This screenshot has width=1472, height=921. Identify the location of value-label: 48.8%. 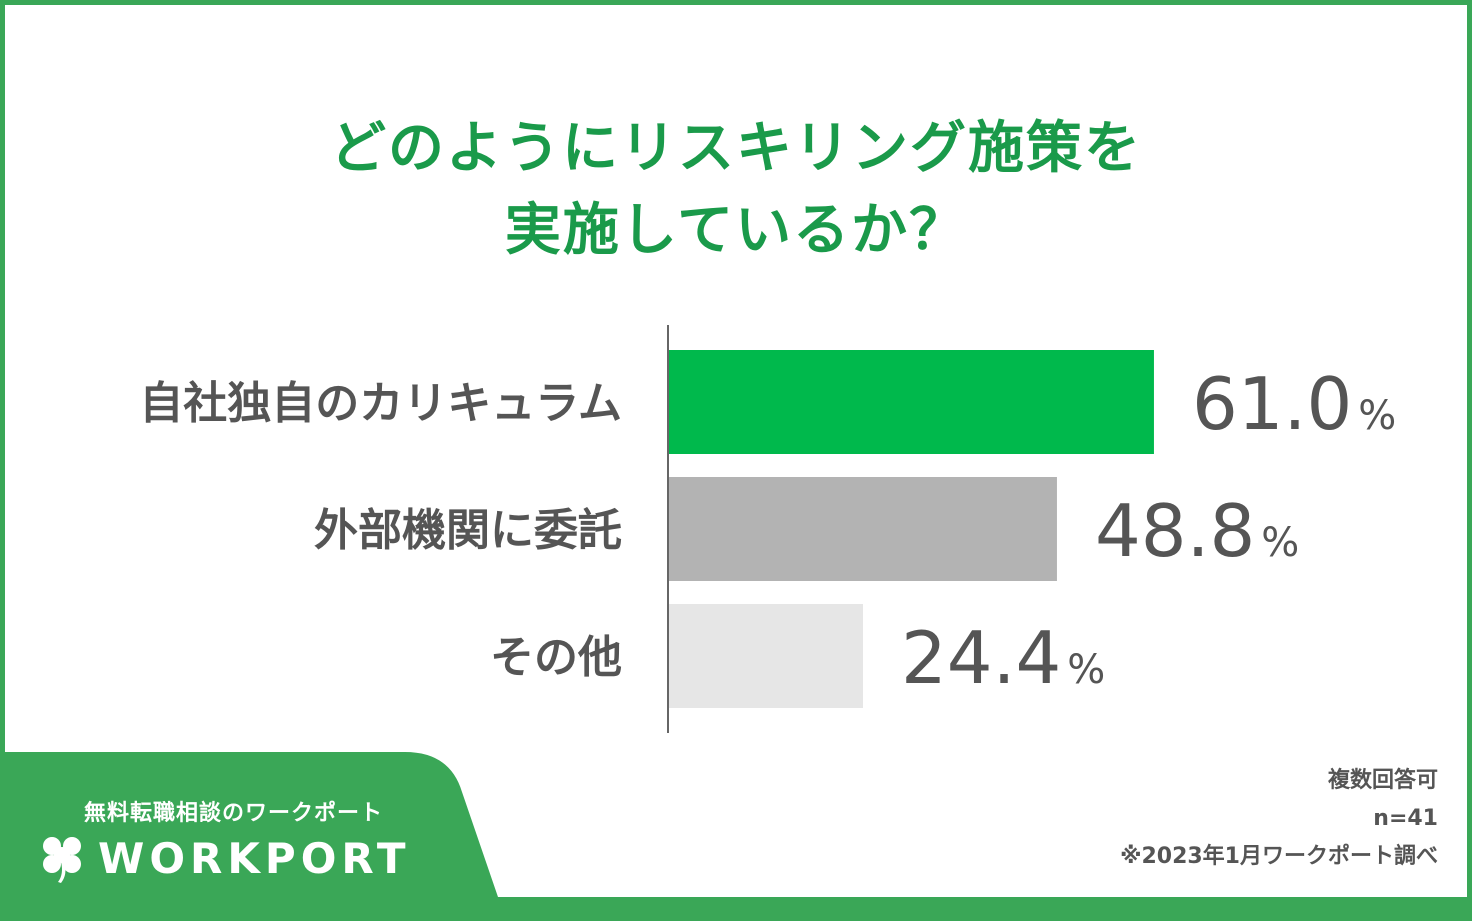
(1197, 531).